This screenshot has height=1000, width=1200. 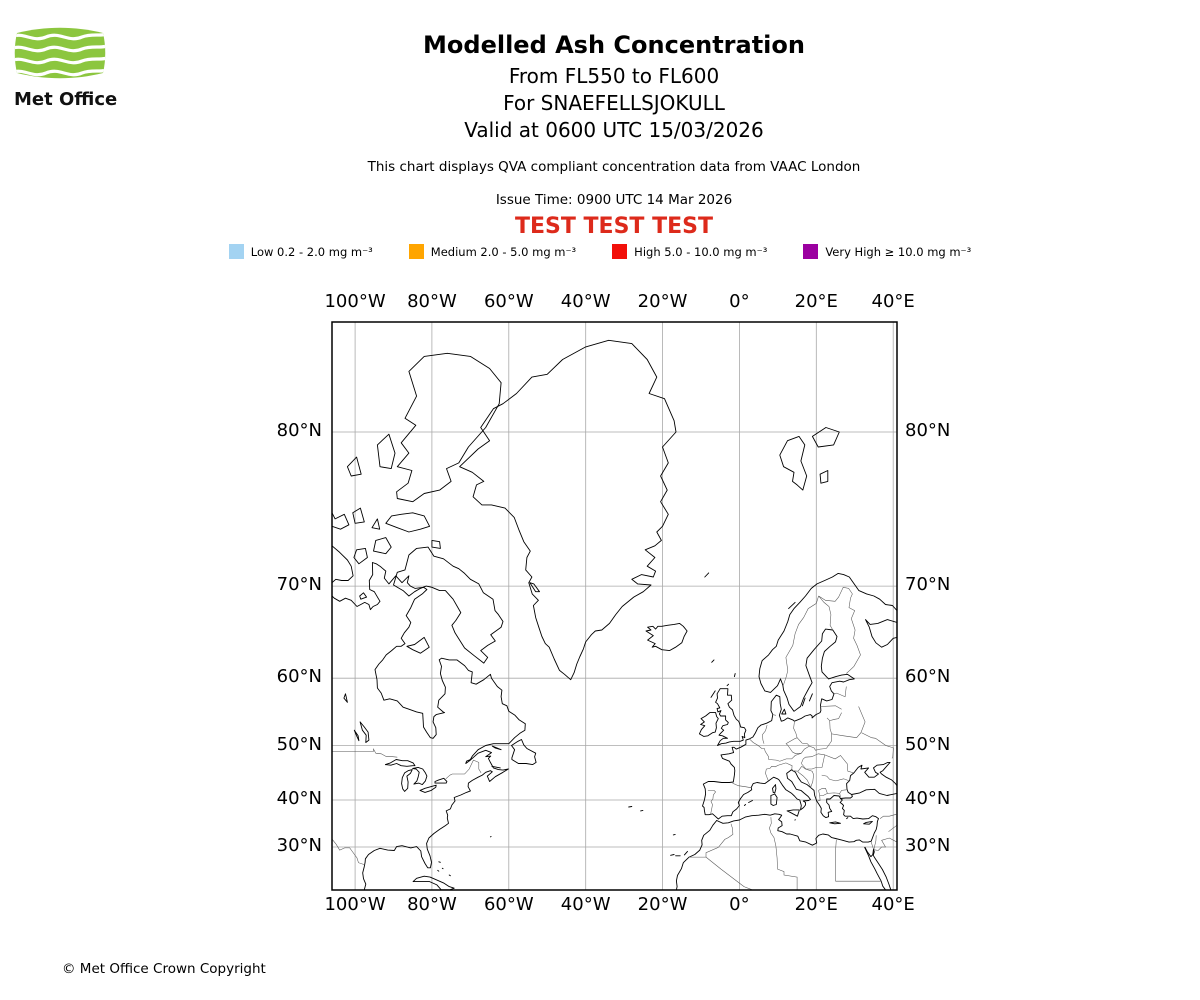 I want to click on legend-swatch-high, so click(x=620, y=251).